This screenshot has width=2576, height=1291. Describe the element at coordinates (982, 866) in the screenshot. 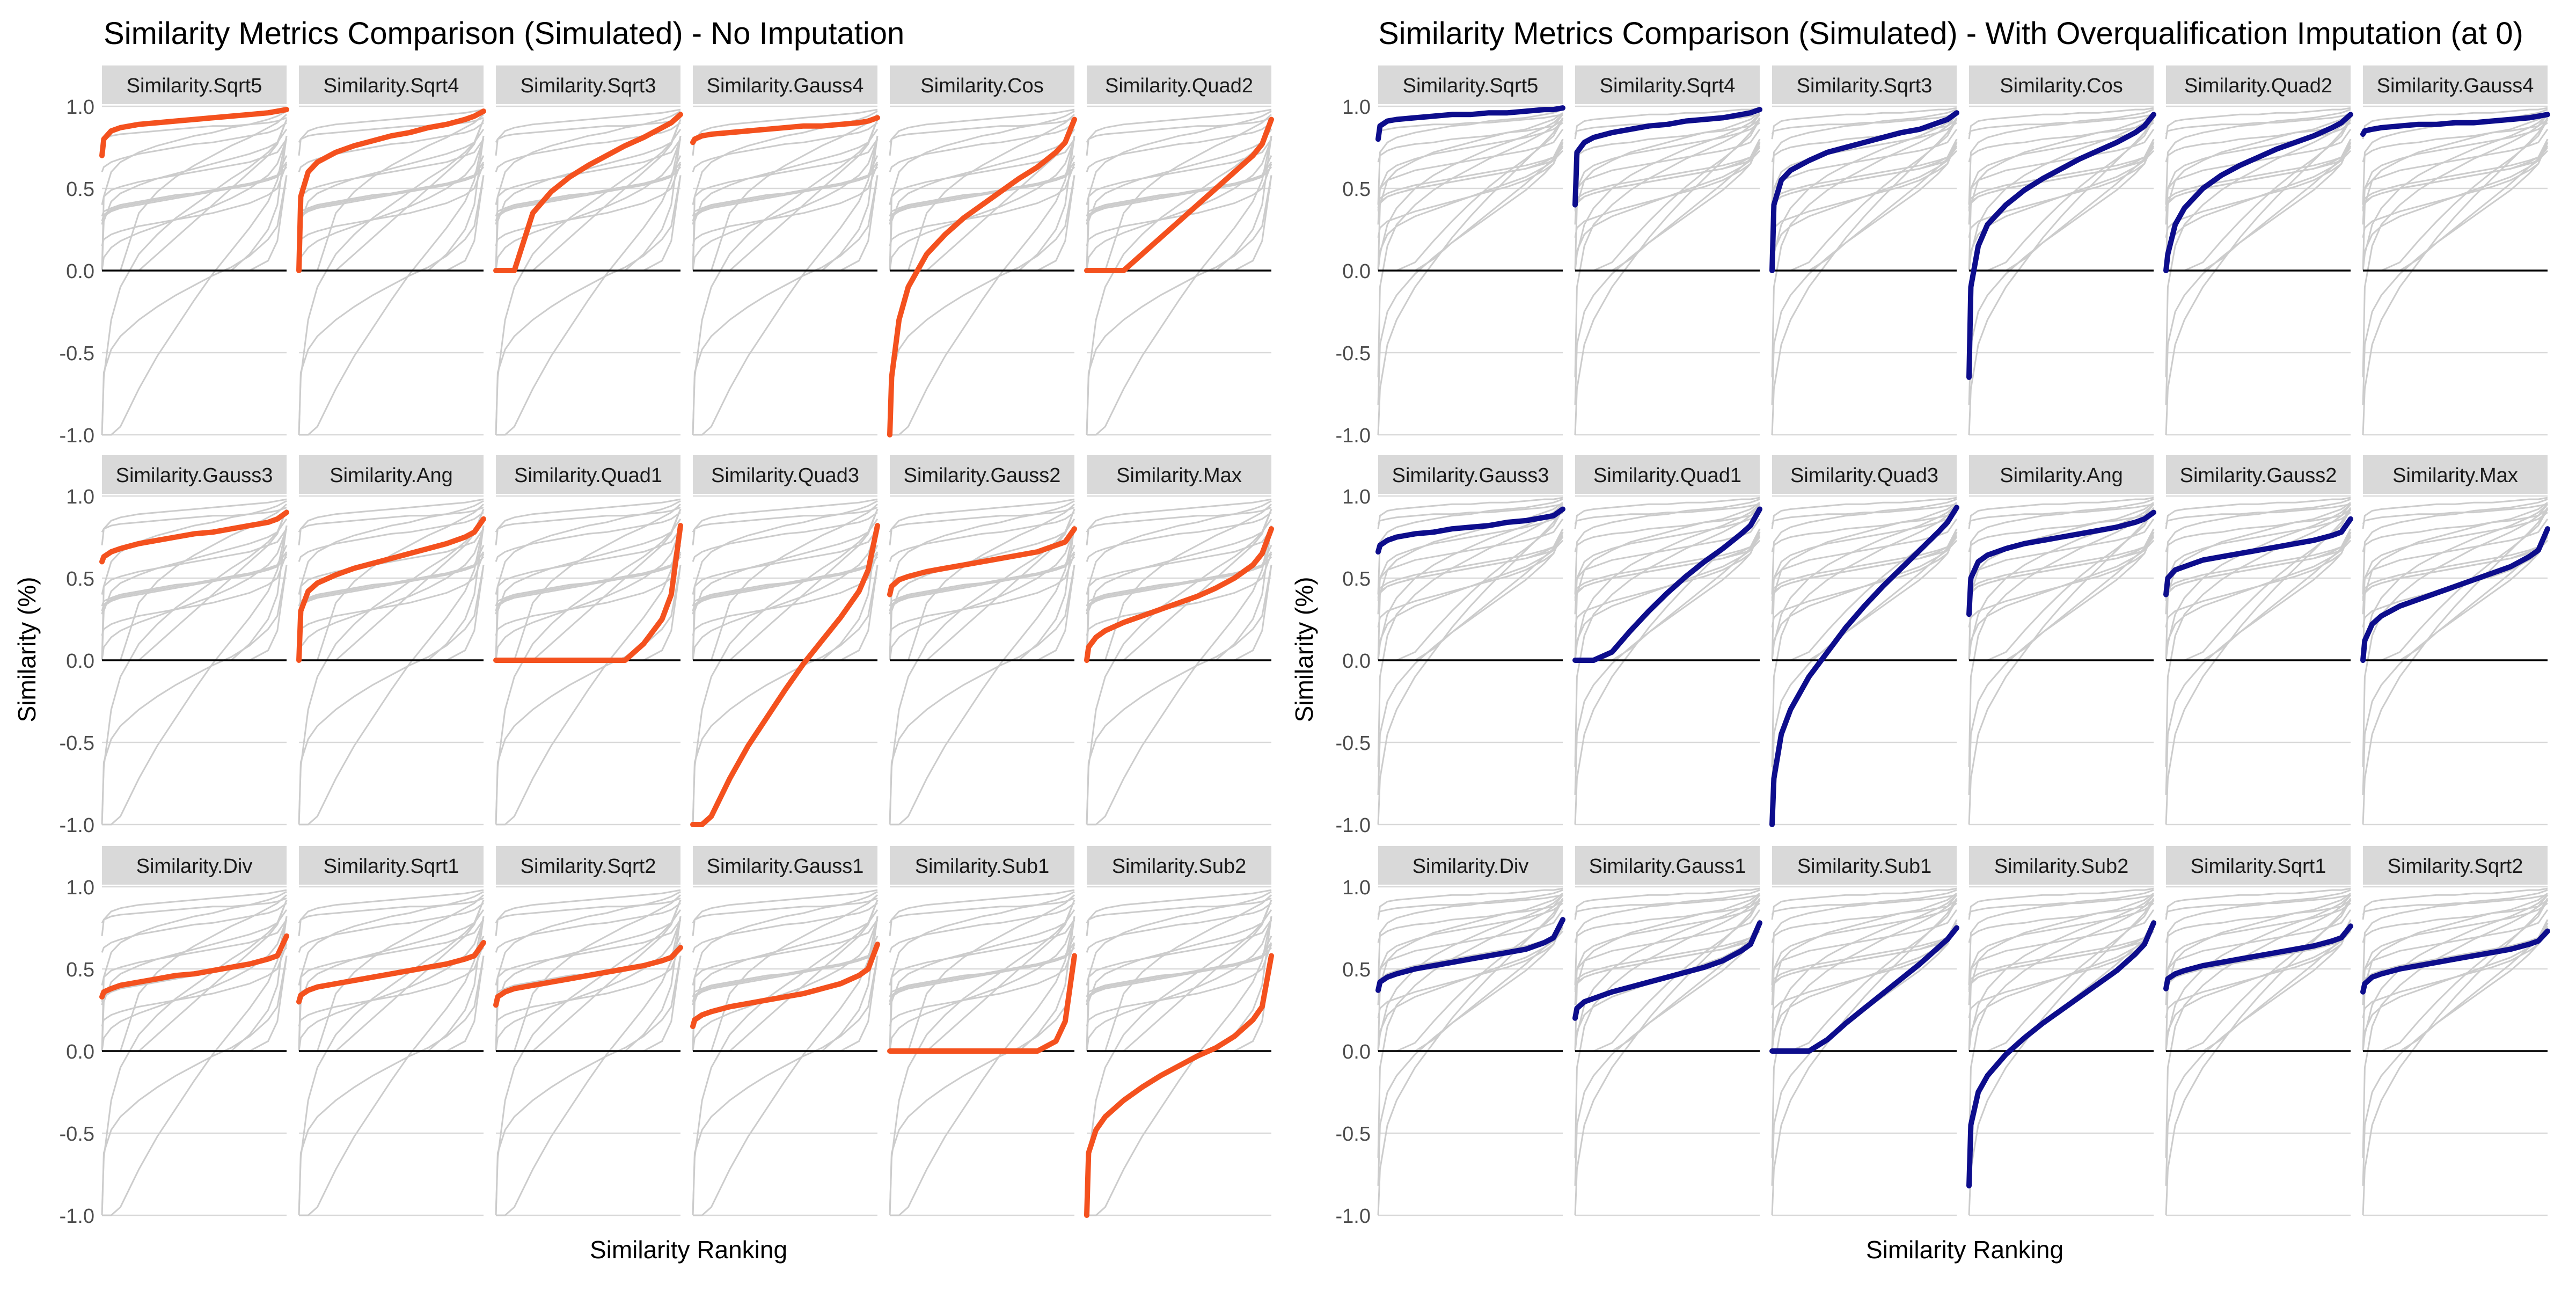

I see `facet-strip-label: Similarity.Sub1` at that location.